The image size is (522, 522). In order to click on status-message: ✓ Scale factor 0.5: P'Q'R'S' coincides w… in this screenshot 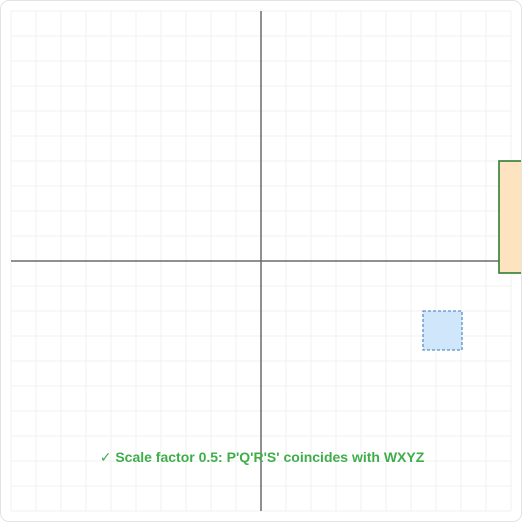, I will do `click(261, 457)`.